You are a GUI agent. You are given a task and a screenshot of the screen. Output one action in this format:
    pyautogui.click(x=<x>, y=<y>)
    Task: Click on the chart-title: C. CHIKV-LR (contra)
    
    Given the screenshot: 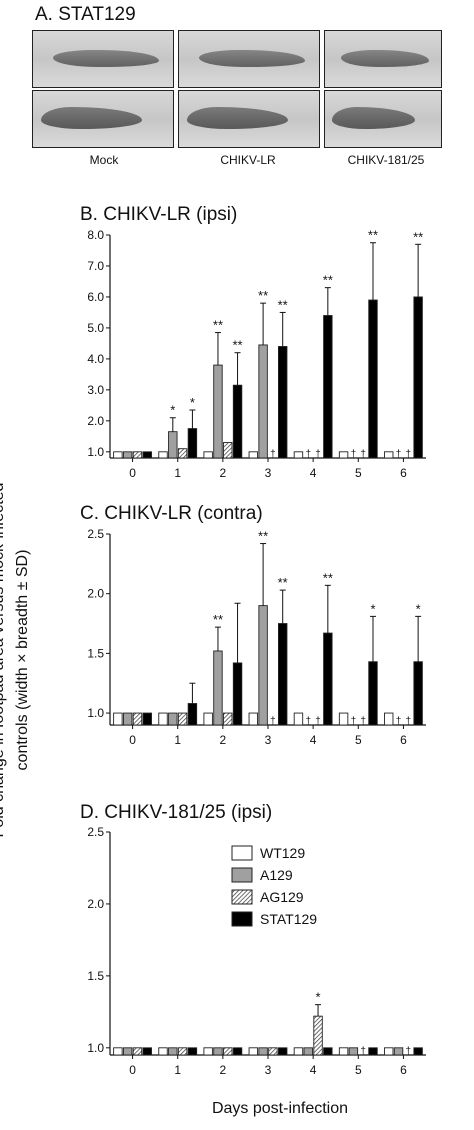 What is the action you would take?
    pyautogui.click(x=171, y=513)
    